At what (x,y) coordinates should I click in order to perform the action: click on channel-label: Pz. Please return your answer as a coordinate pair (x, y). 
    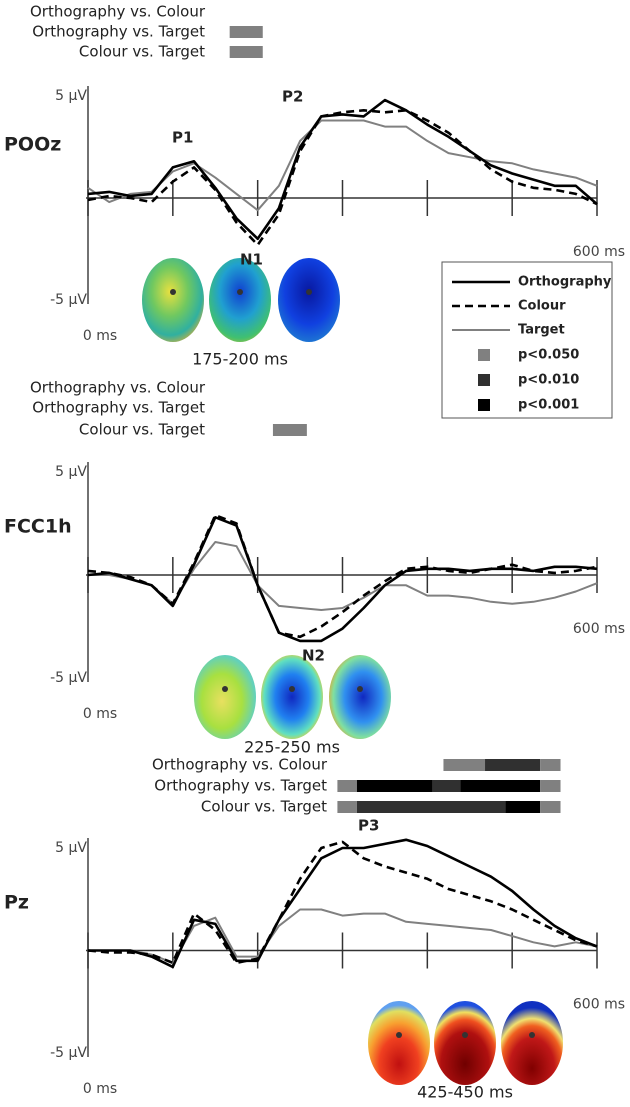
    Looking at the image, I should click on (16, 903).